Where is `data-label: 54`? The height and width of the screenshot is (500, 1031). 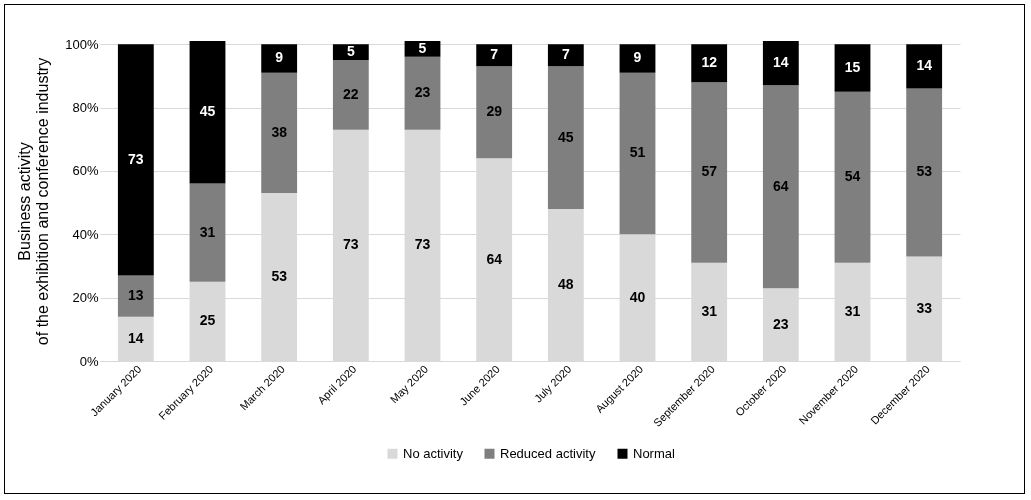
data-label: 54 is located at coordinates (852, 176).